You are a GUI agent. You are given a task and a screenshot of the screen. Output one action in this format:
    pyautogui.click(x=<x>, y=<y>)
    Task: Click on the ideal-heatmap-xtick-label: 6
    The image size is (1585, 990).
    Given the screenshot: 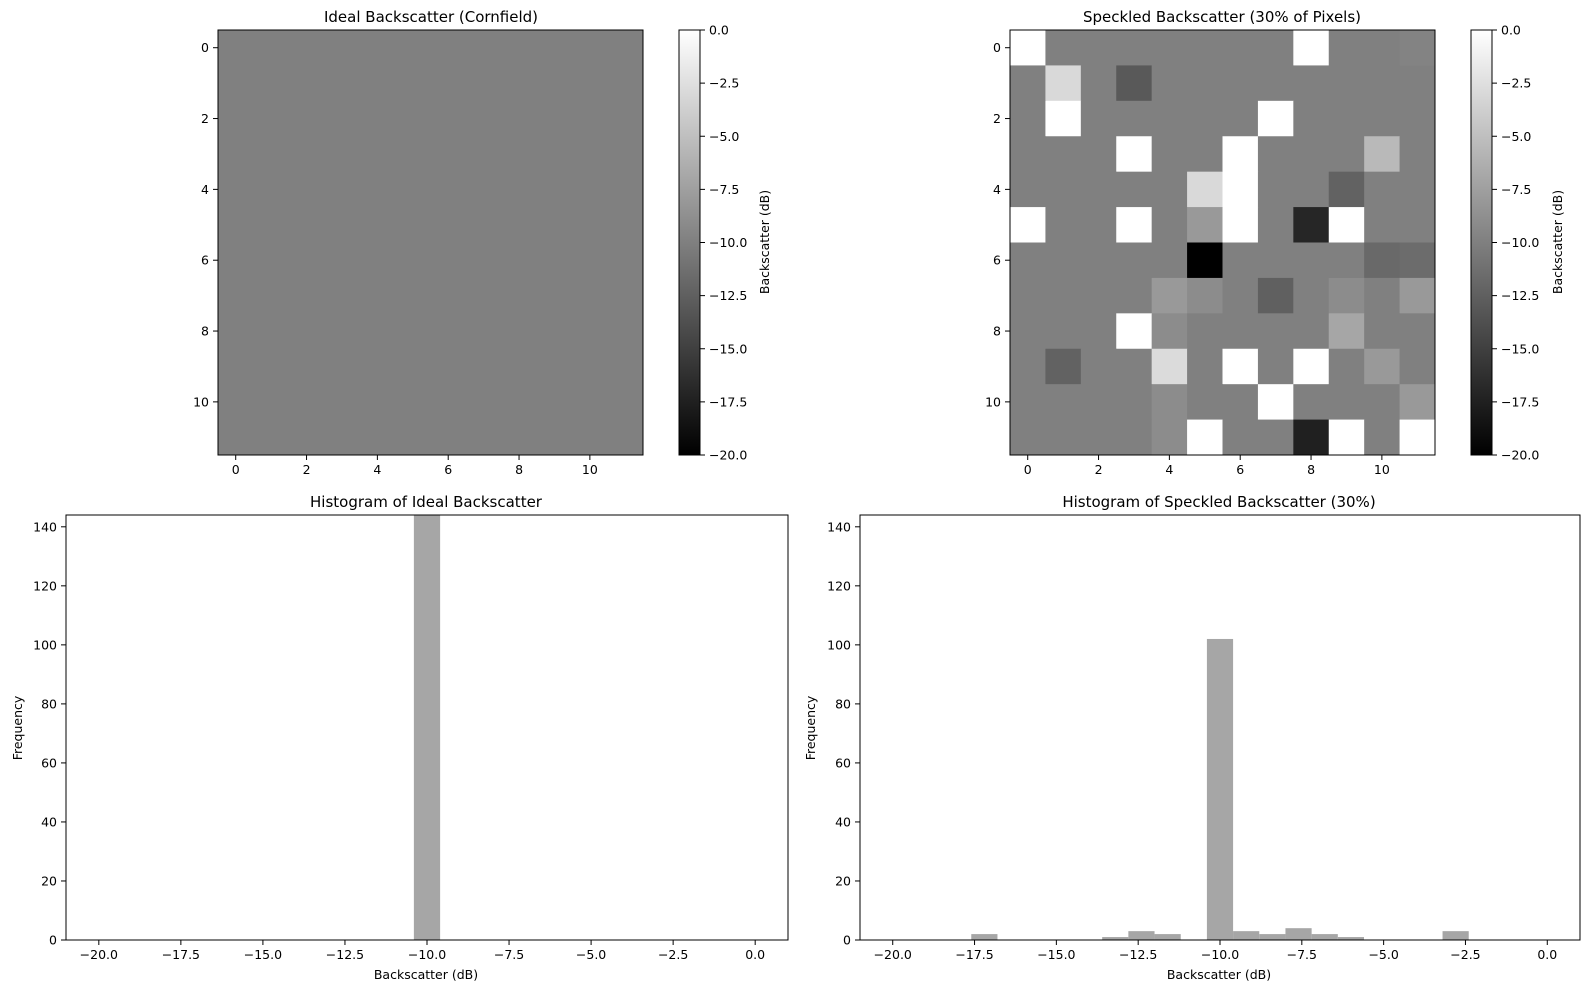 What is the action you would take?
    pyautogui.click(x=448, y=469)
    